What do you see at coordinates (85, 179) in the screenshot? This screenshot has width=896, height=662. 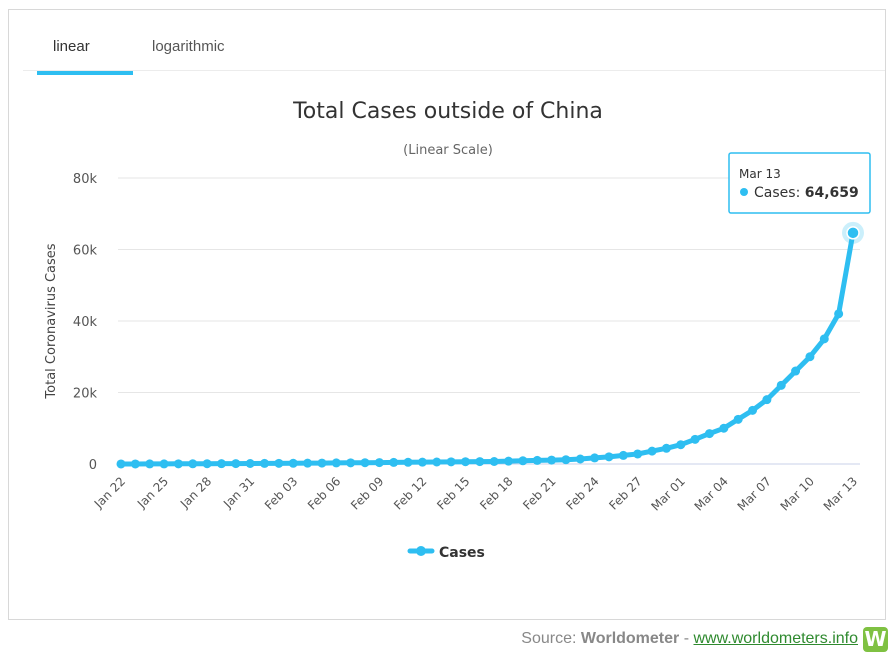 I see `y-tick-label: 80k` at bounding box center [85, 179].